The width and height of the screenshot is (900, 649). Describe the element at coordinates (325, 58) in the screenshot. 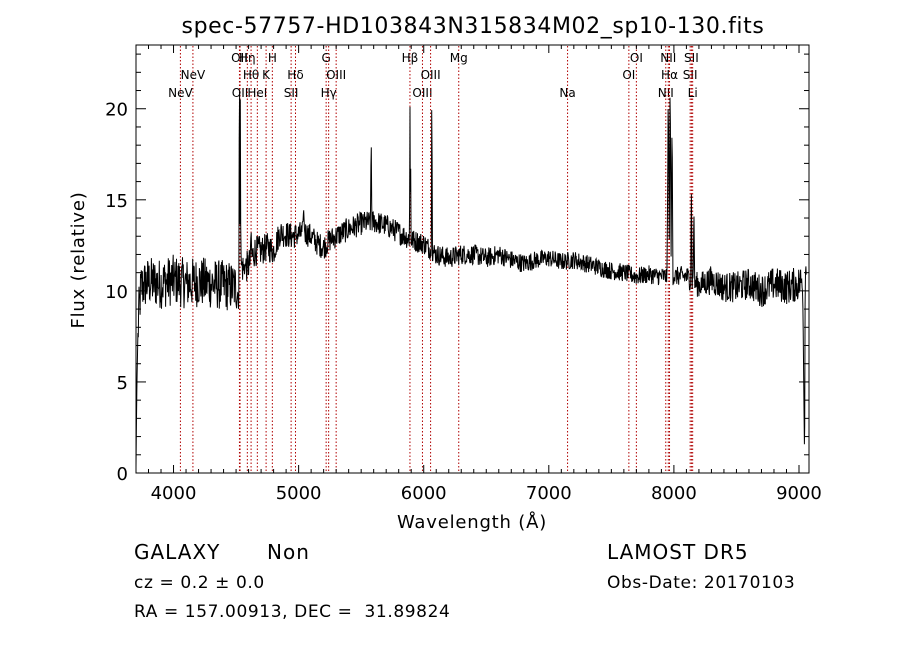

I see `line-marker-label: G` at that location.